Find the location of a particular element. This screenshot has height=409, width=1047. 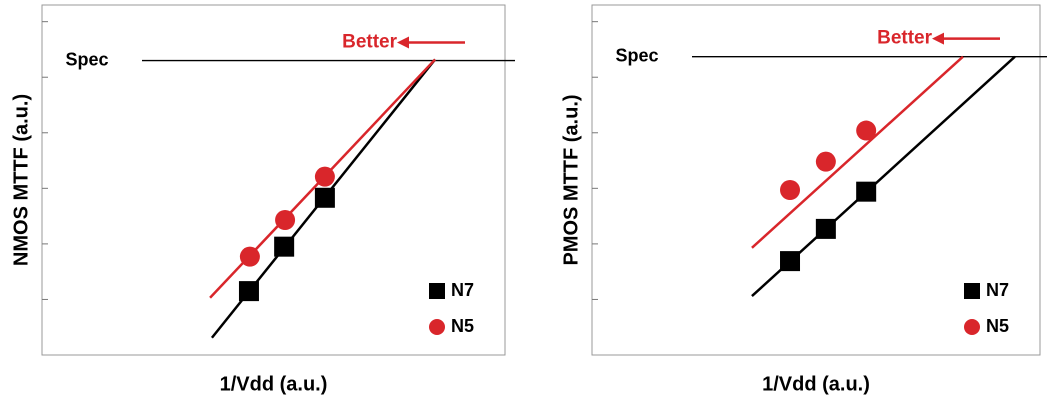

y-axis-label: NMOS MTTF (a.u.) is located at coordinates (21, 180).